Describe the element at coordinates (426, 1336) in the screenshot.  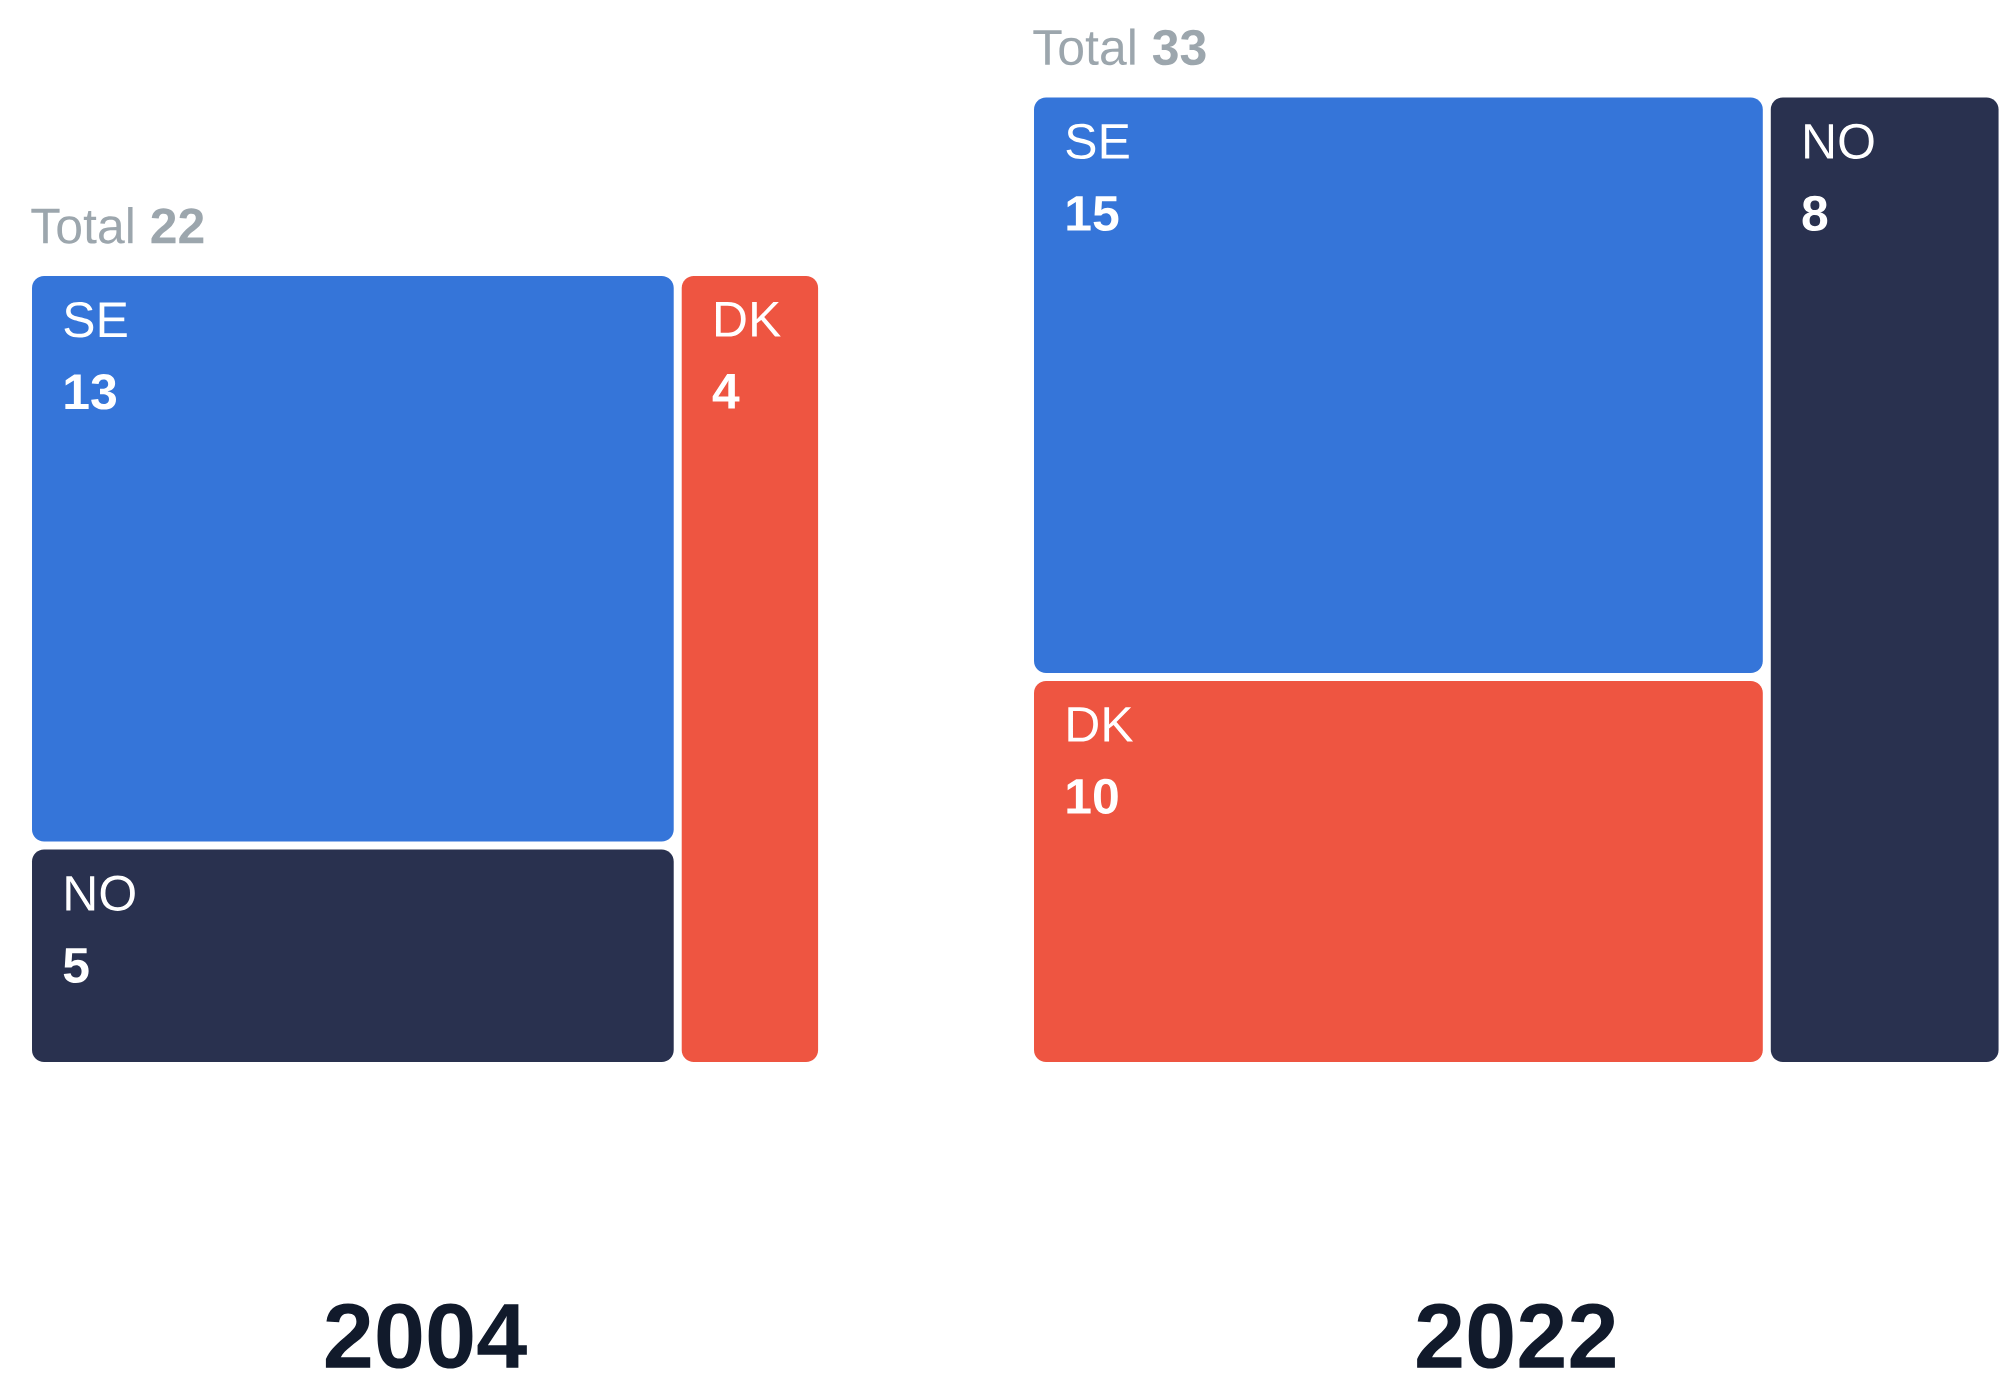
I see `text: 2004` at that location.